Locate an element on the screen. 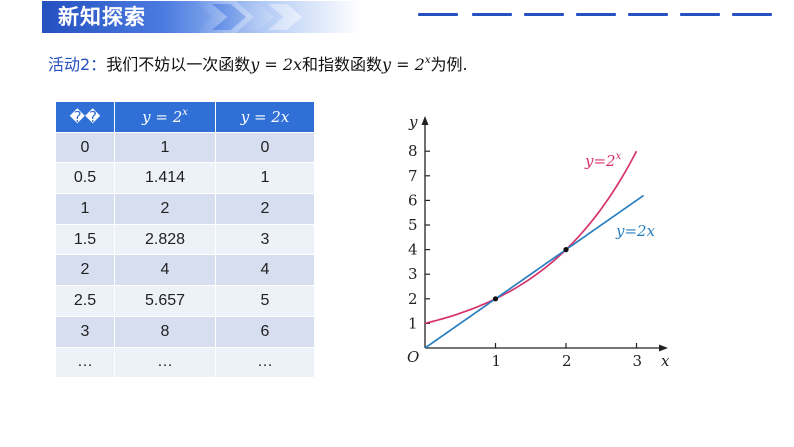 This screenshot has height=447, width=794. y-axis-label: y is located at coordinates (413, 122).